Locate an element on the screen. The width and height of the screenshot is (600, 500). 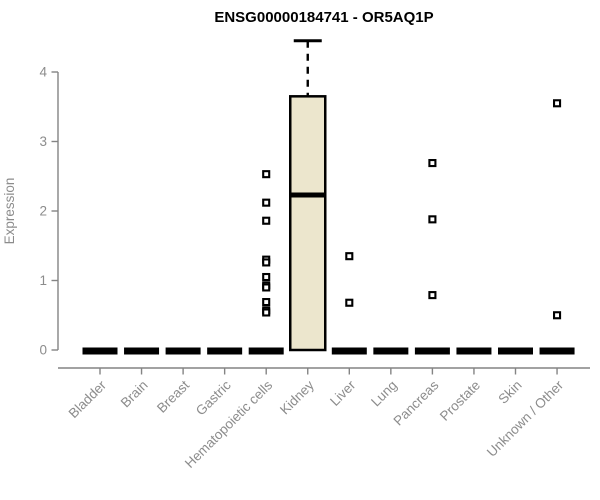
boxplot-liver is located at coordinates (349, 303).